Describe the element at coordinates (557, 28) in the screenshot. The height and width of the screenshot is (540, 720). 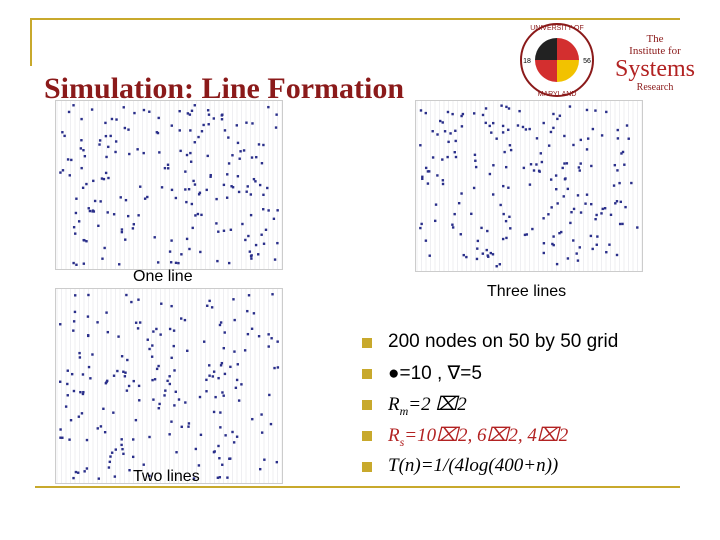
I see `seal-text: UNIVERSITY OF` at that location.